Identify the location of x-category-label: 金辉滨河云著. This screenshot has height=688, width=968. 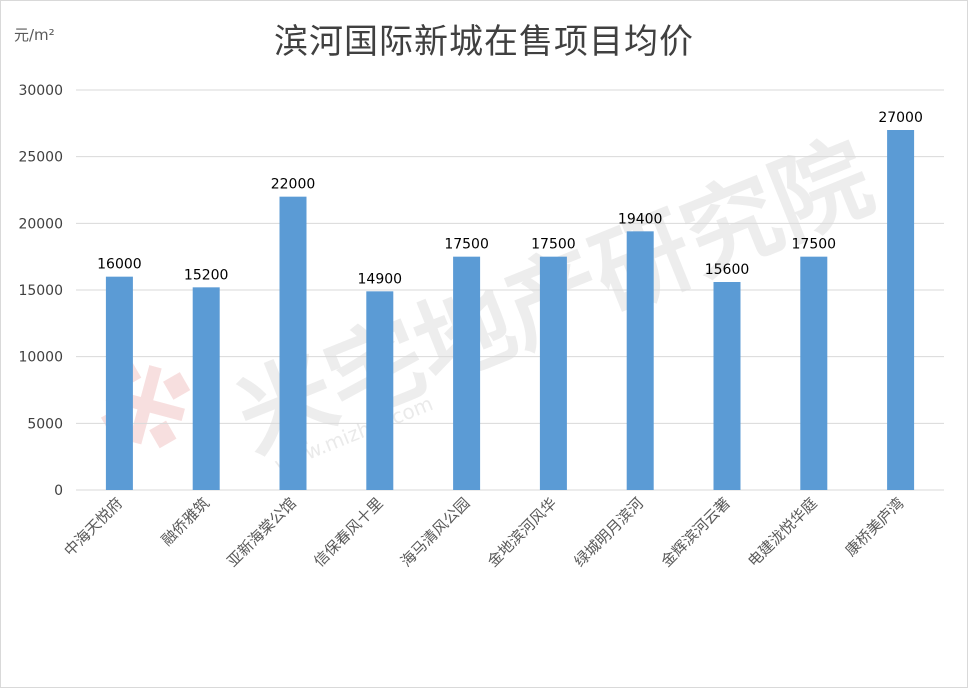
(695, 532).